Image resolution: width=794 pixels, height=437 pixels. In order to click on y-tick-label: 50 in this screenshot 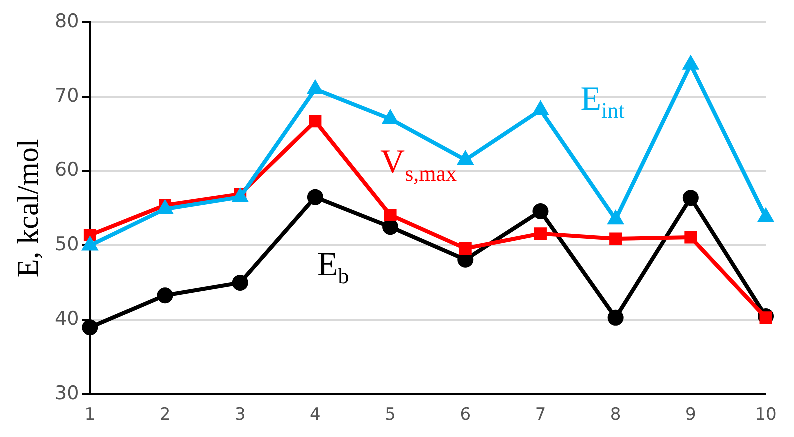, I will do `click(67, 245)`.